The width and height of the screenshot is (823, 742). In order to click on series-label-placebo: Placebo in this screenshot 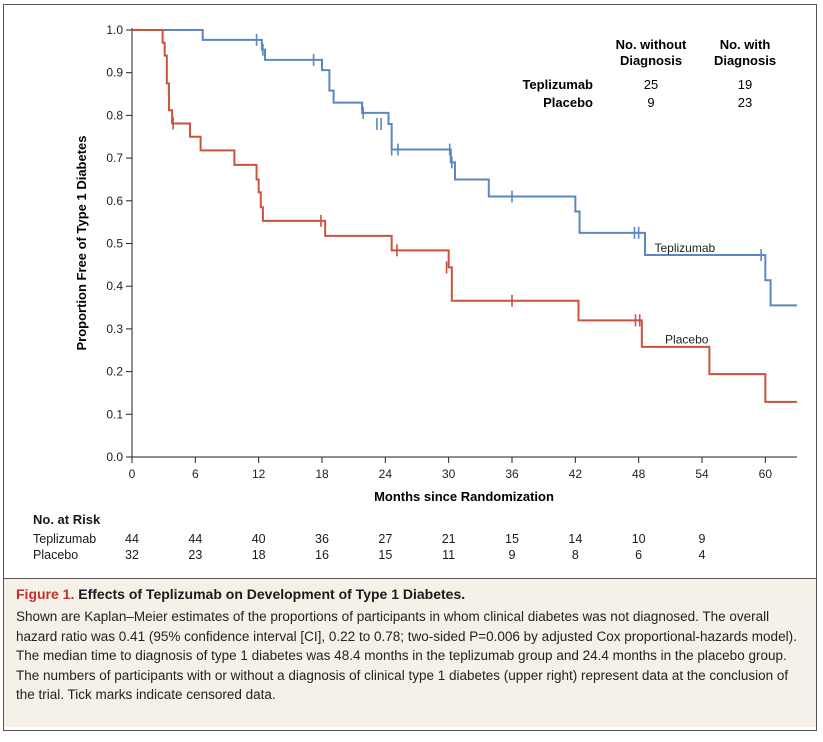, I will do `click(687, 340)`.